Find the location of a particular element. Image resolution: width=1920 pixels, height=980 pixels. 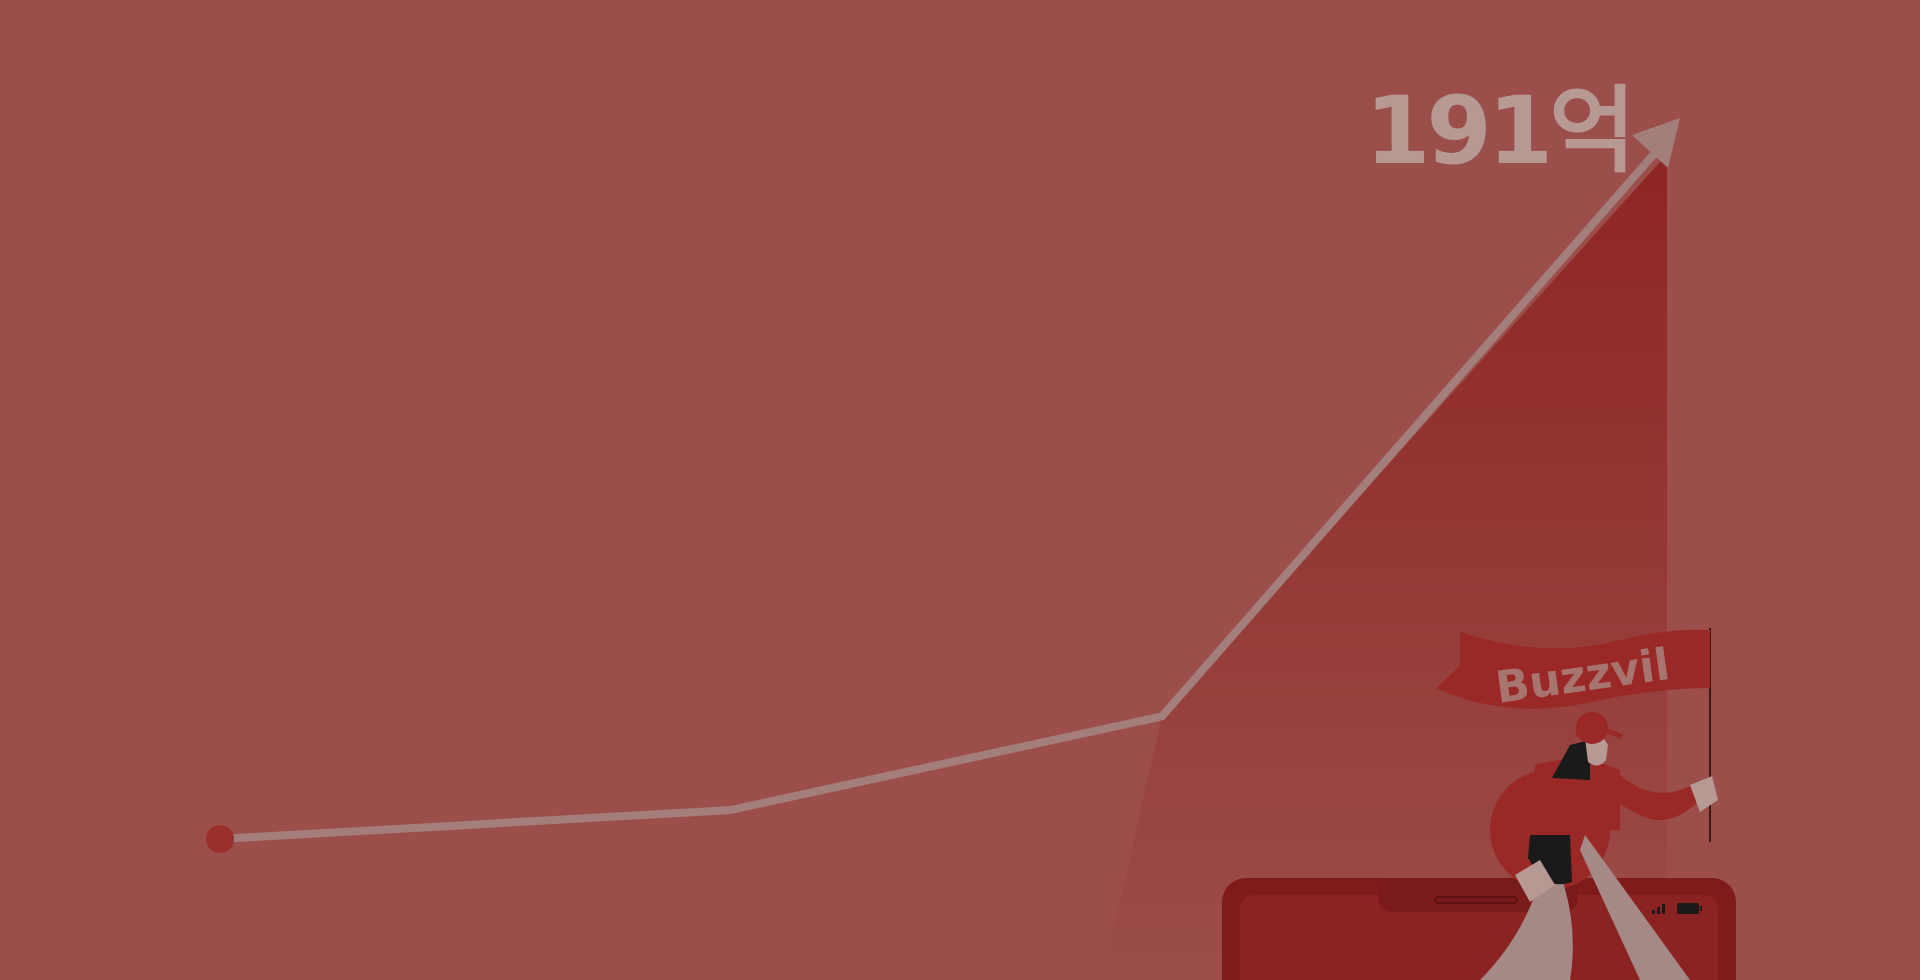

arrow-up-right-icon is located at coordinates (1656, 143).